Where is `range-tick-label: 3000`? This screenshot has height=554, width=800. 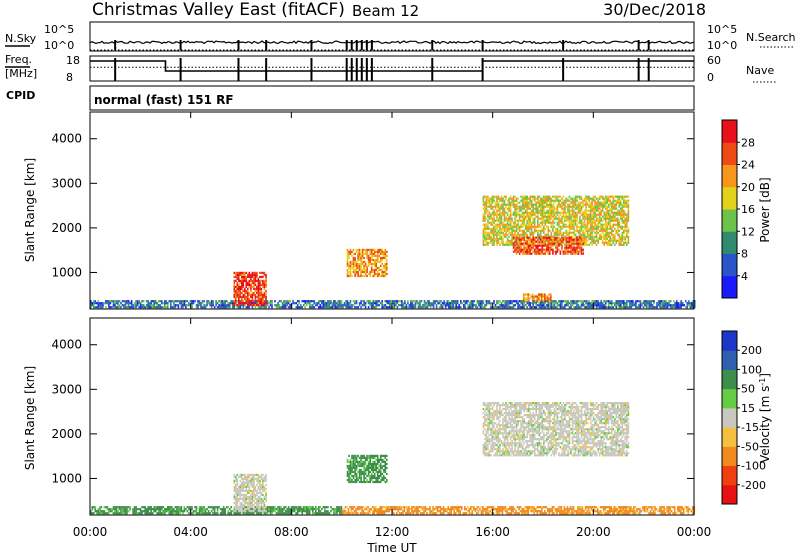 range-tick-label: 3000 is located at coordinates (66, 183).